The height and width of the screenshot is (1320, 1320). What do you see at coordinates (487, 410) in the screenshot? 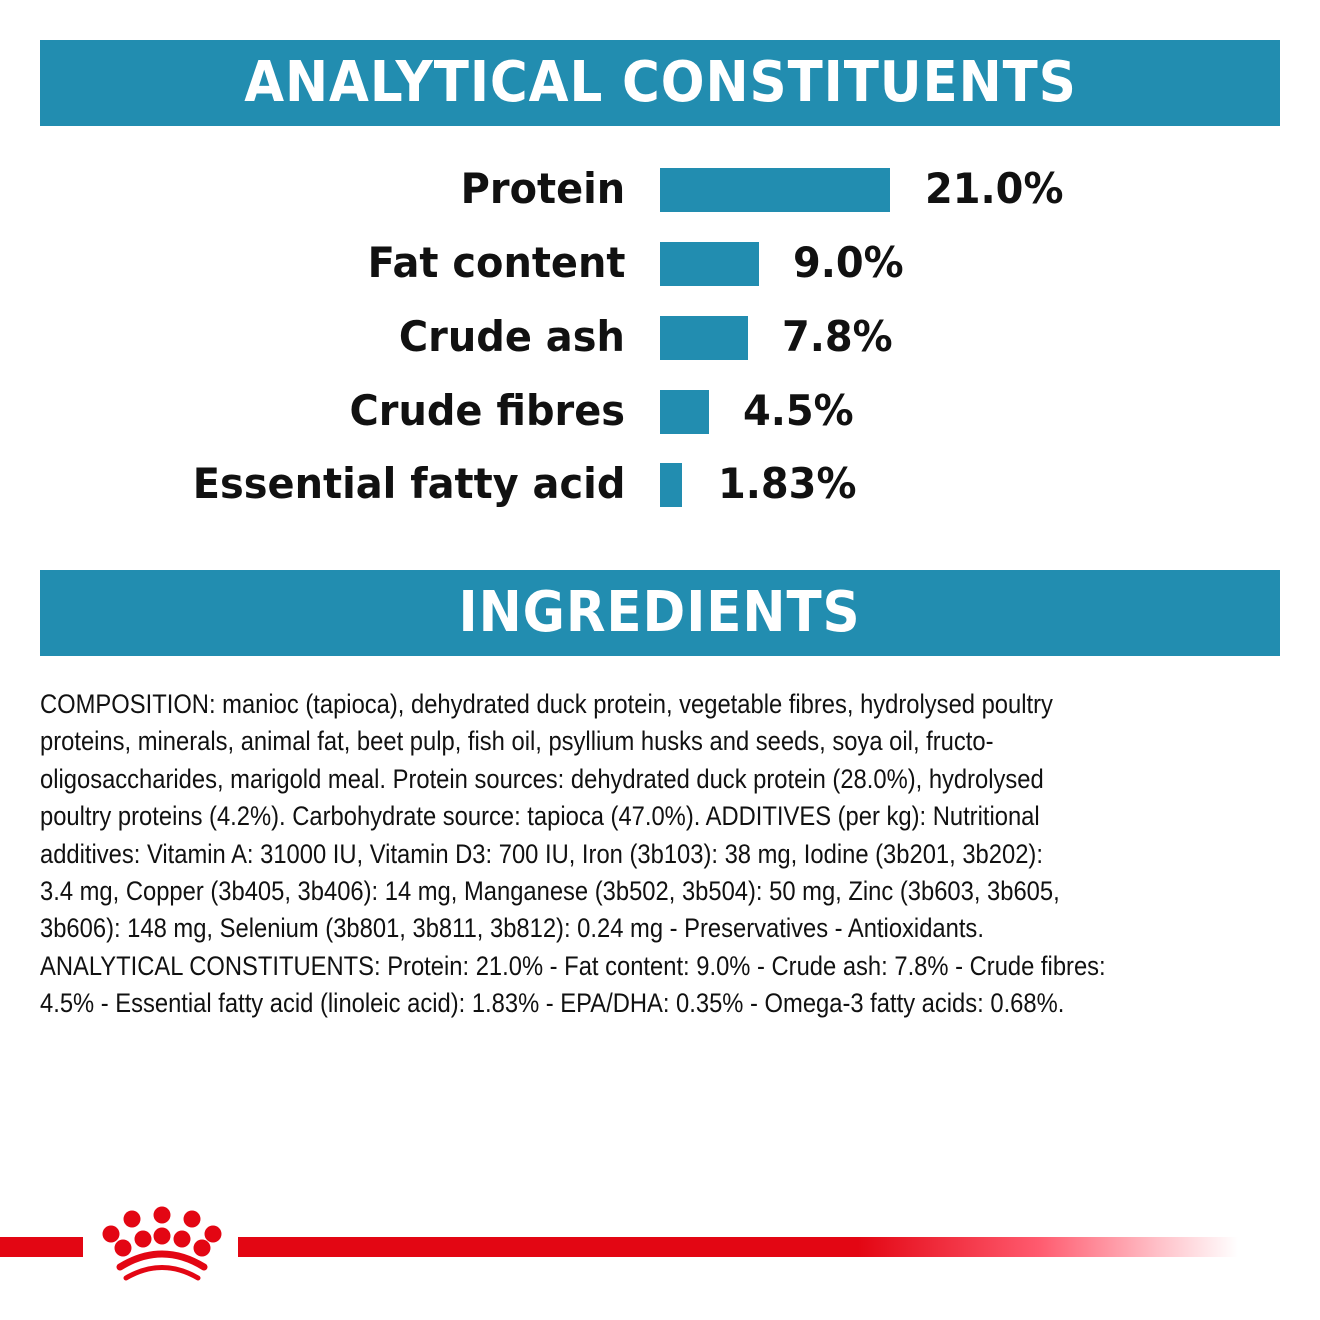
I see `row-label: Crude fibres` at bounding box center [487, 410].